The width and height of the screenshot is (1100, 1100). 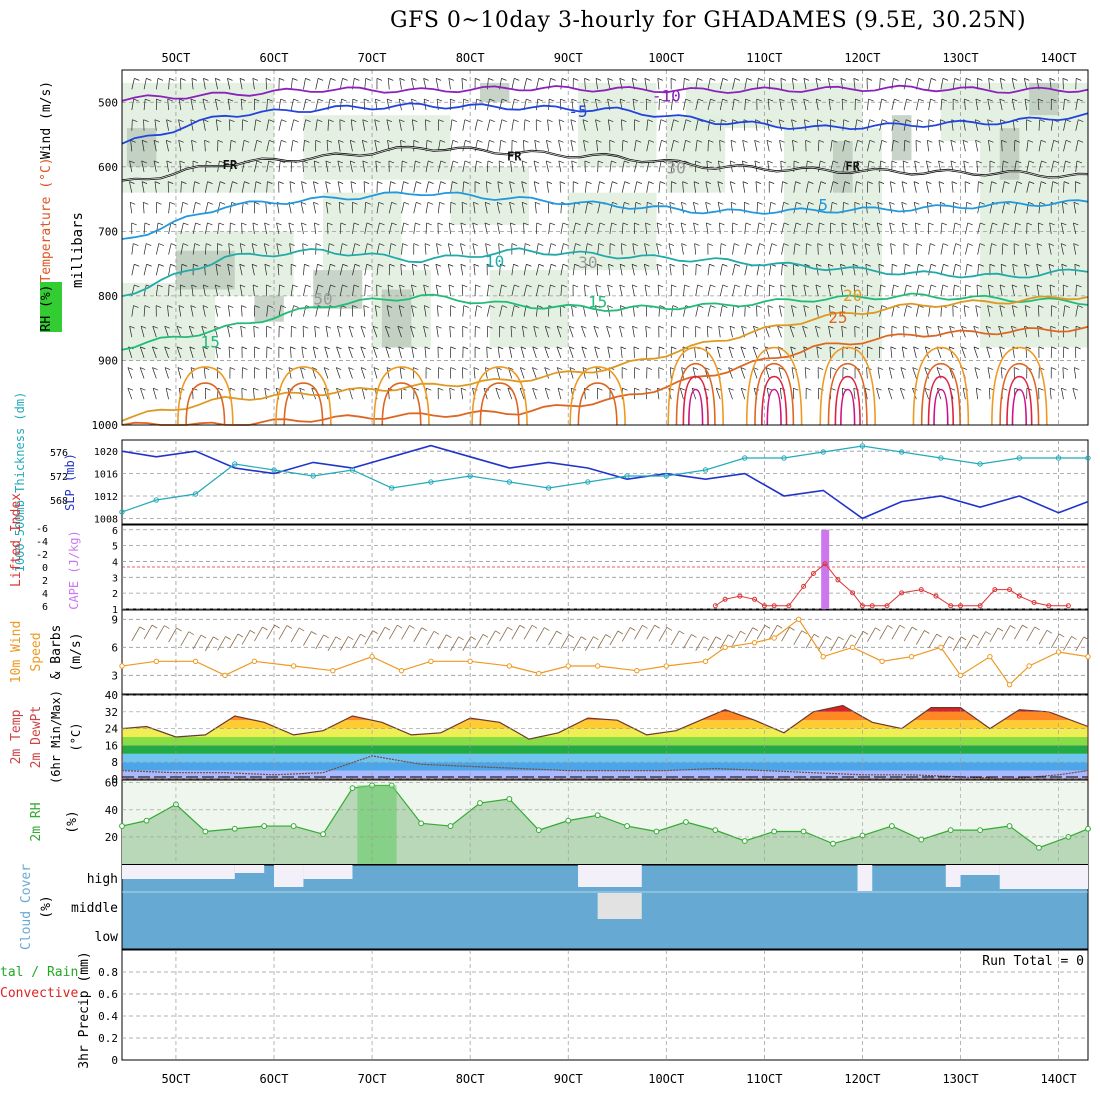 I want to click on wind-speed-marker, so click(x=1088, y=656).